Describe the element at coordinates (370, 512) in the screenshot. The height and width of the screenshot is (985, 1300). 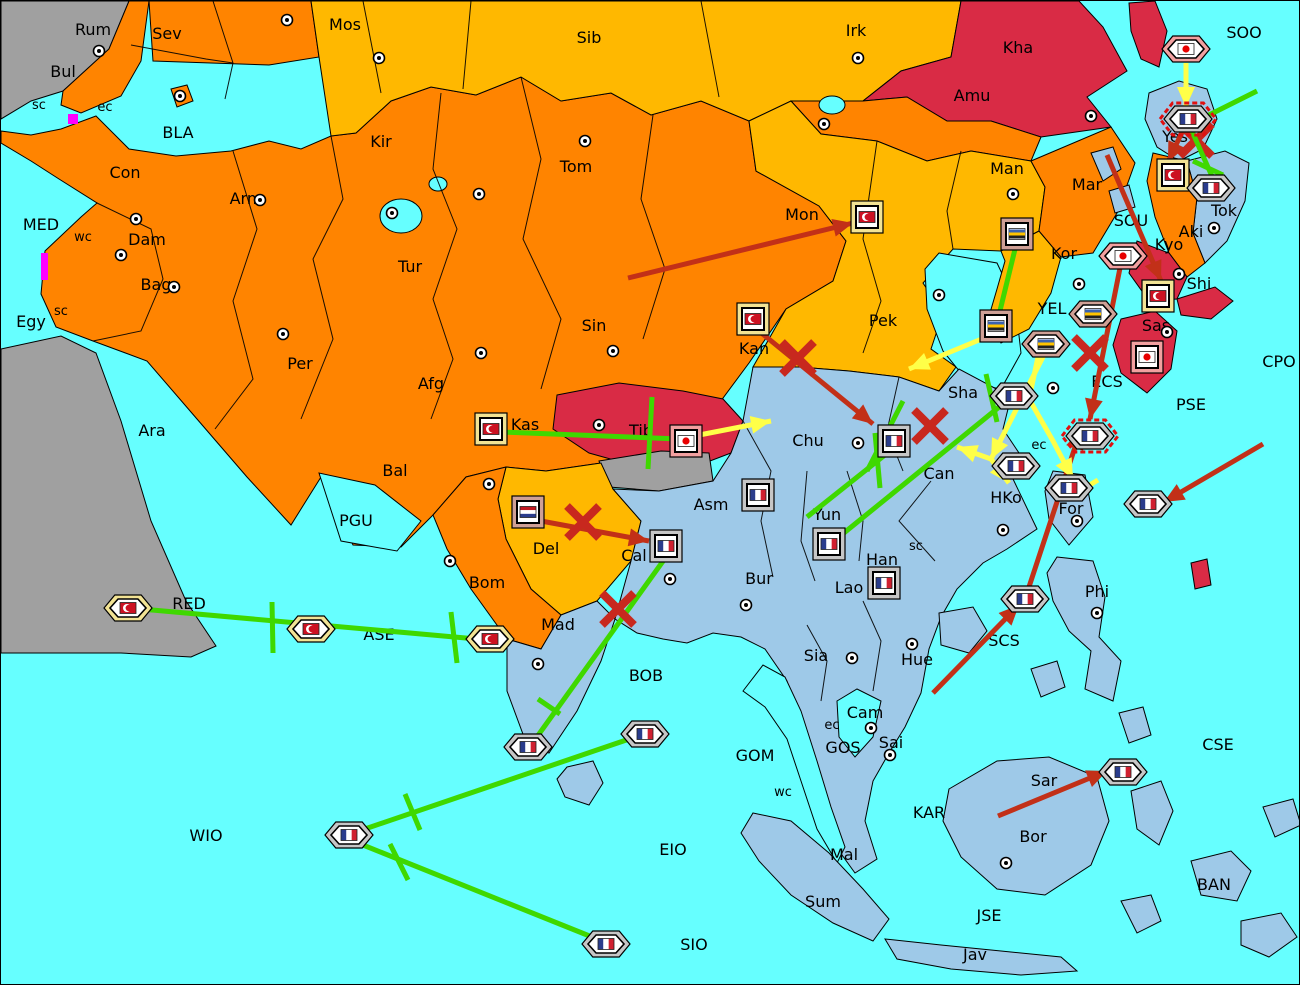
I see `region-pgu-sea` at that location.